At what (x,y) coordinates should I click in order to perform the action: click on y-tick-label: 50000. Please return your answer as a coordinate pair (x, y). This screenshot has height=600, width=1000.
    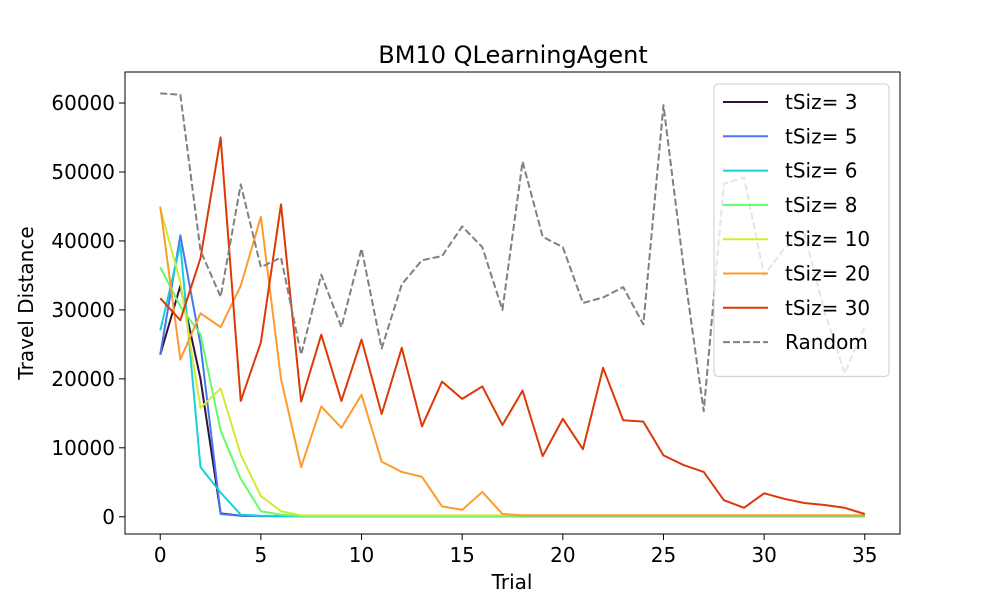
    Looking at the image, I should click on (83, 172).